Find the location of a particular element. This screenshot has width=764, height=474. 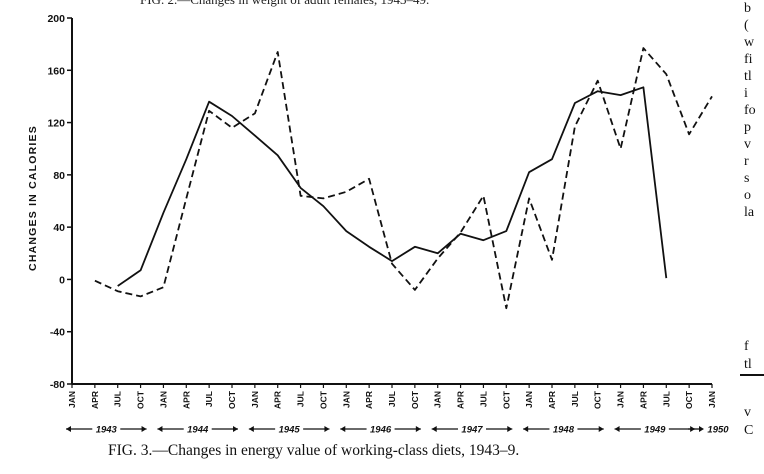

side-fragment: fo is located at coordinates (750, 110).